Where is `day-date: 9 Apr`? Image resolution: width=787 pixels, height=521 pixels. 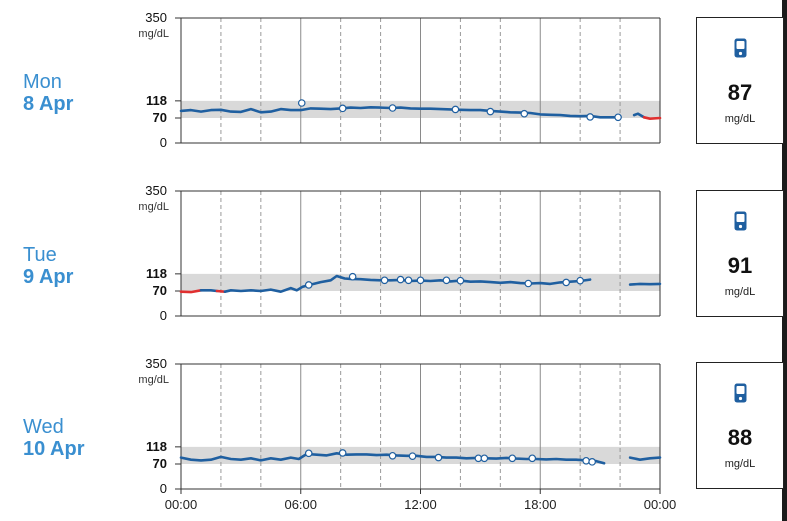 day-date: 9 Apr is located at coordinates (48, 277).